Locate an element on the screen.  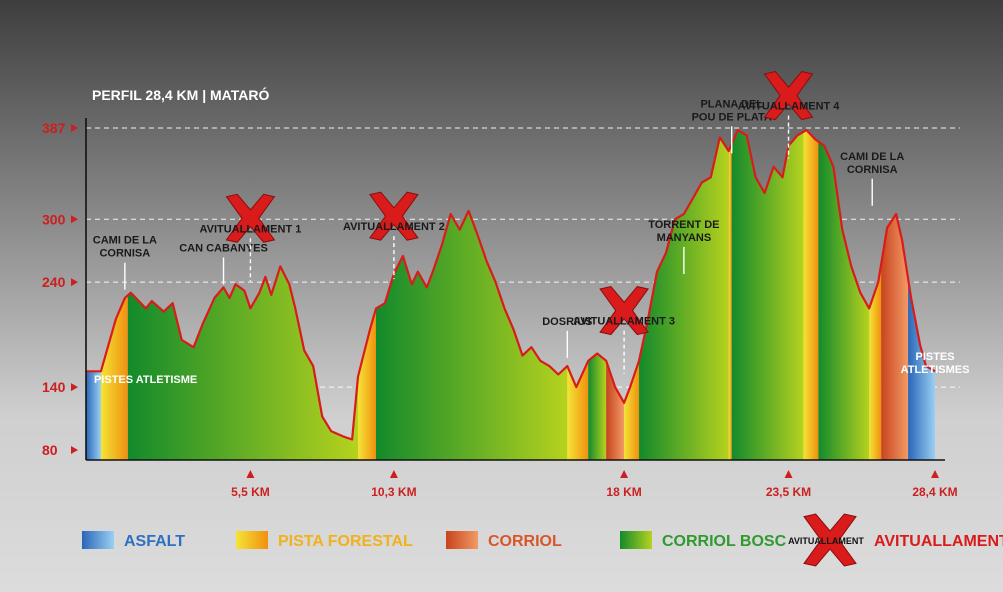
legend-item-corriol: CORRIOL is located at coordinates (504, 540).